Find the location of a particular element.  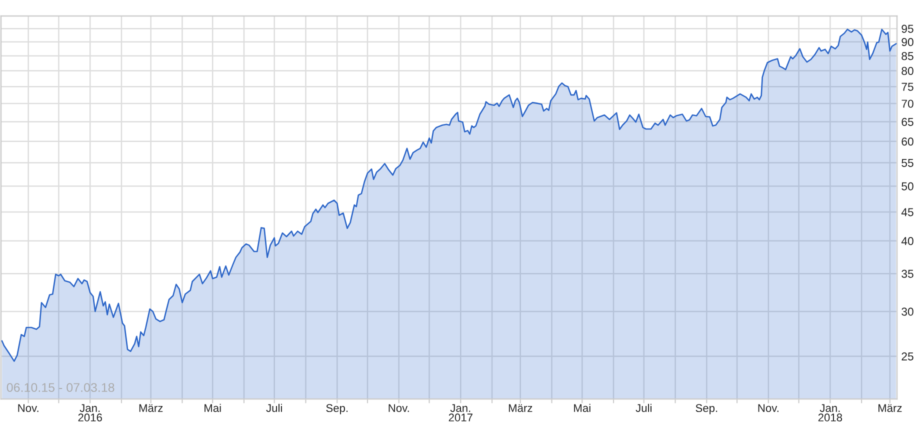

y-tick-label: 25 is located at coordinates (908, 356).